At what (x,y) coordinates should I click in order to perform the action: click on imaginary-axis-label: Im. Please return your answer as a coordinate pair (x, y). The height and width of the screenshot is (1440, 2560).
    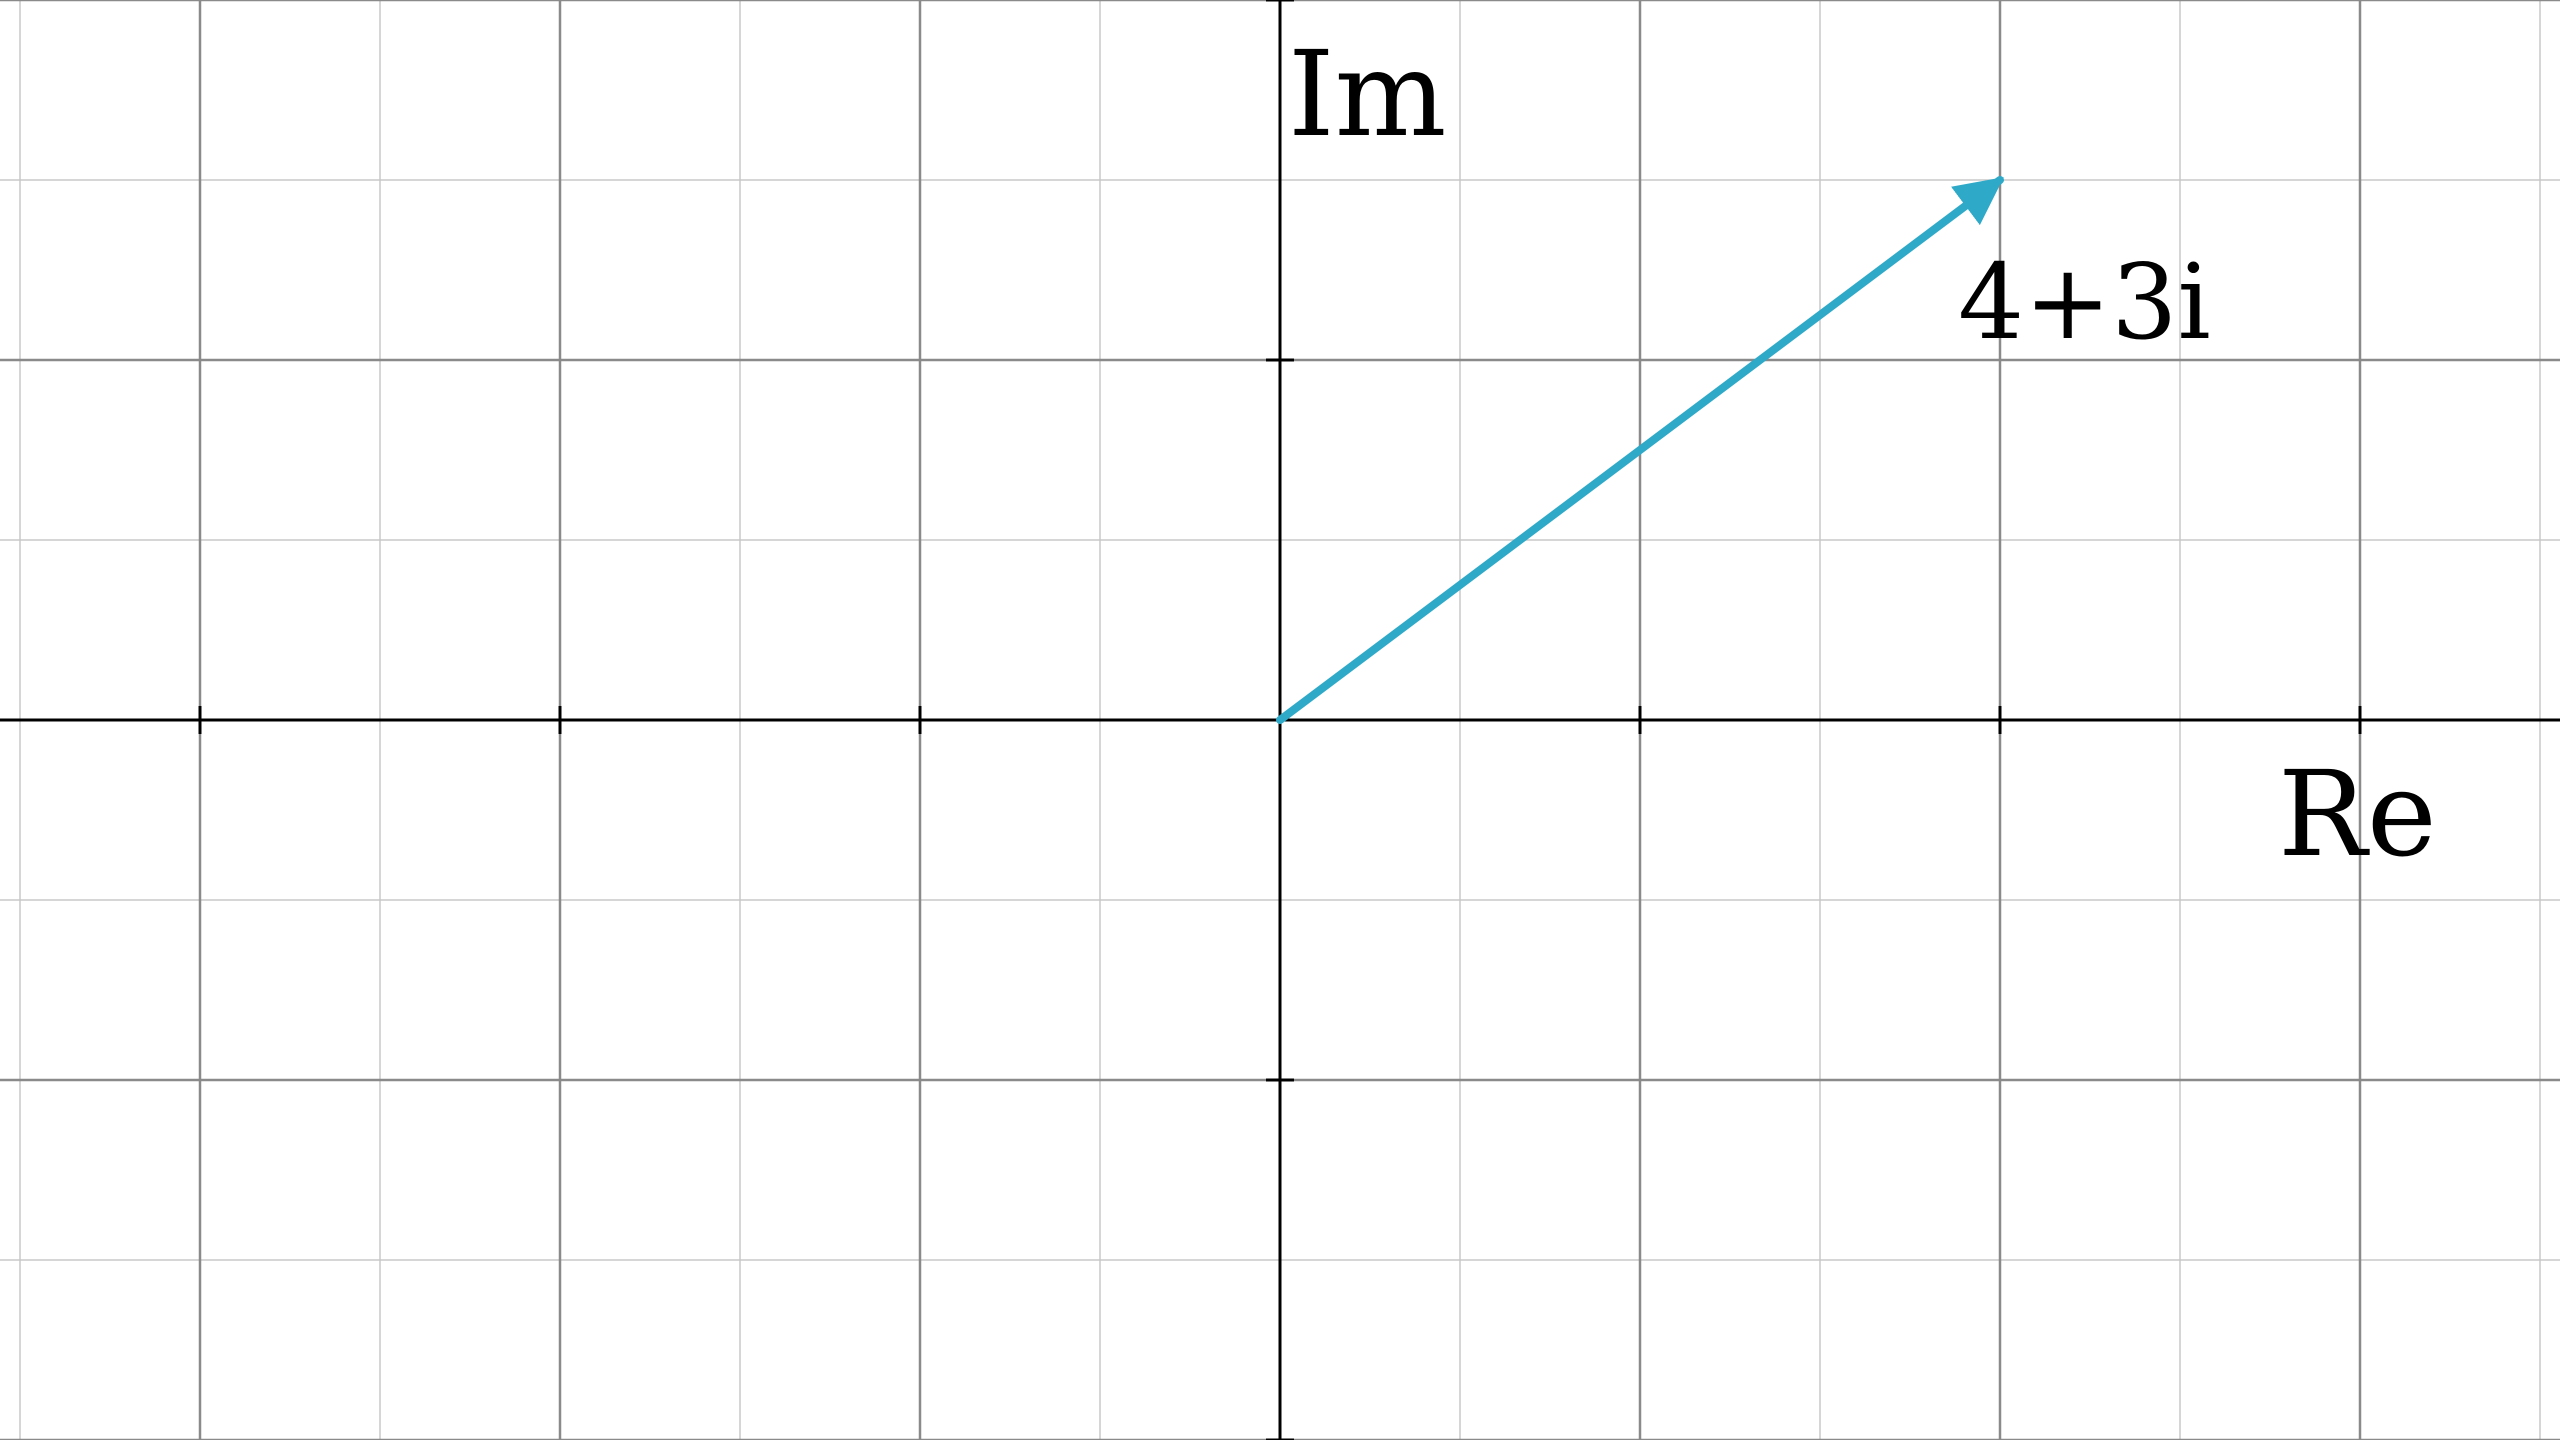
    Looking at the image, I should click on (1367, 94).